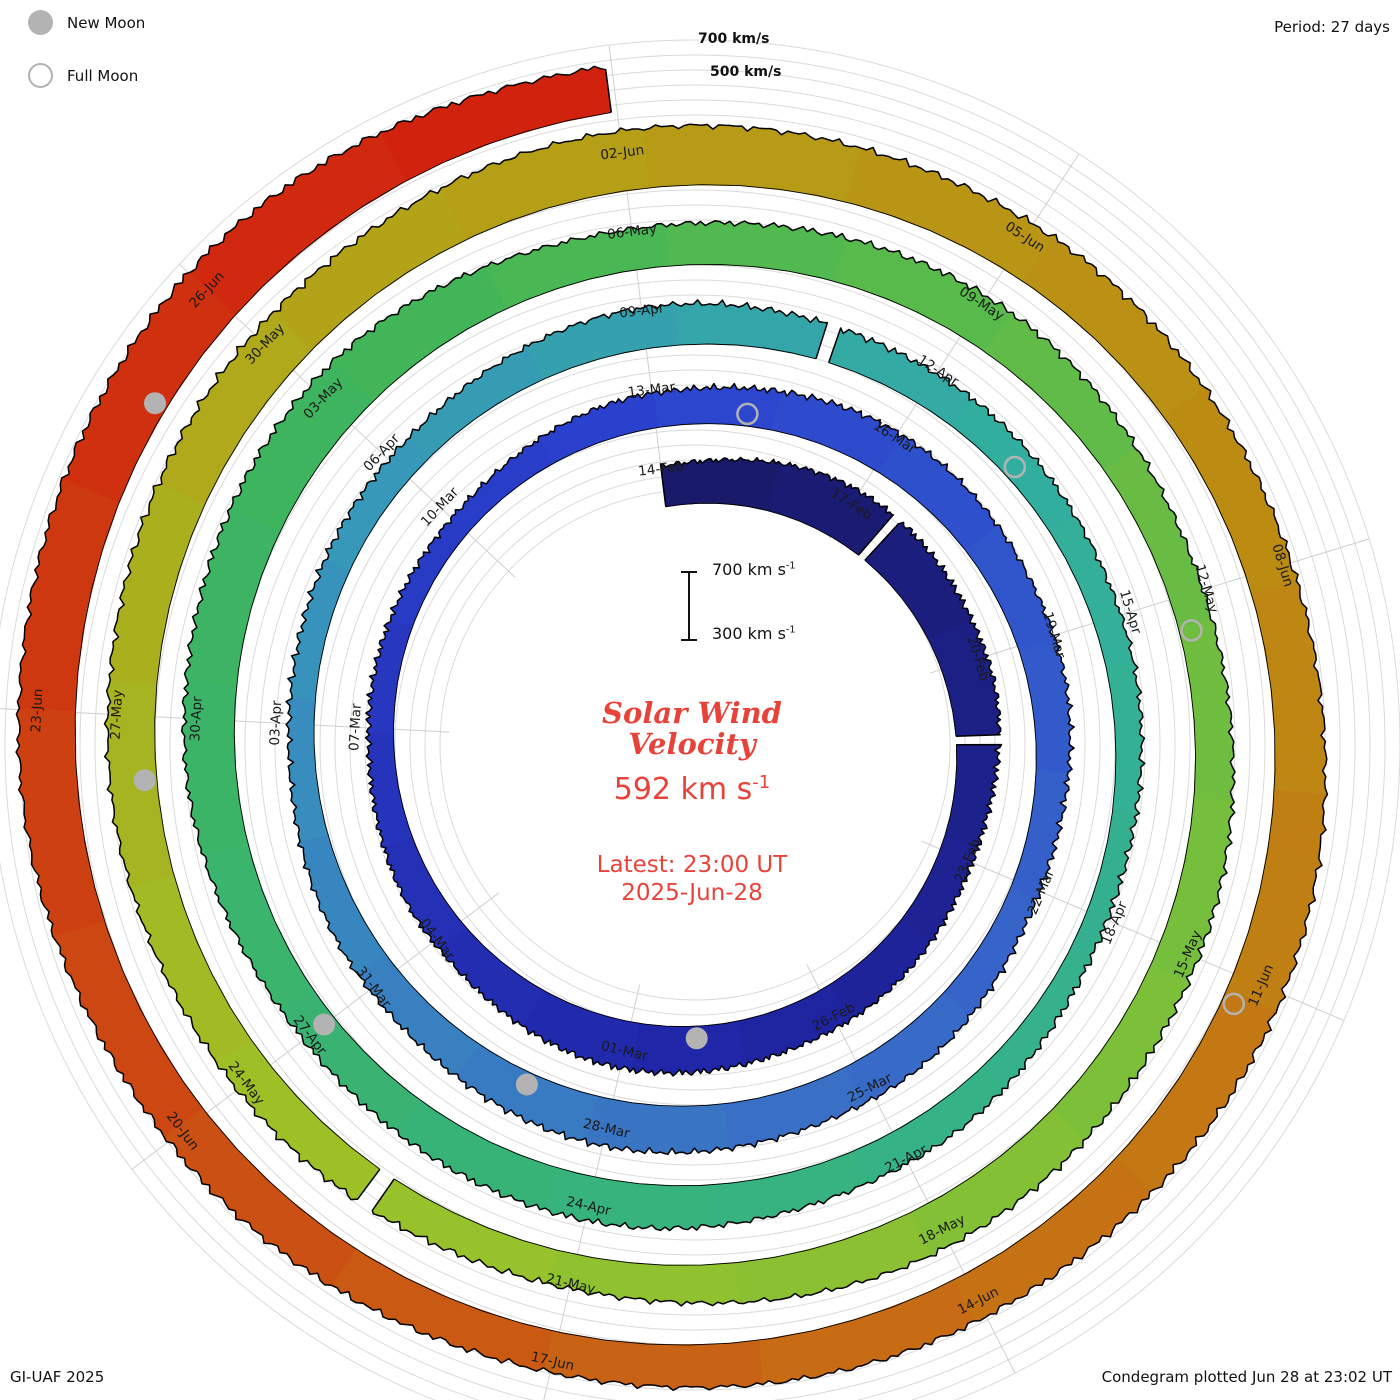 The image size is (1400, 1400). I want to click on scalebar-bottom-label: 300 km s-1, so click(753, 633).